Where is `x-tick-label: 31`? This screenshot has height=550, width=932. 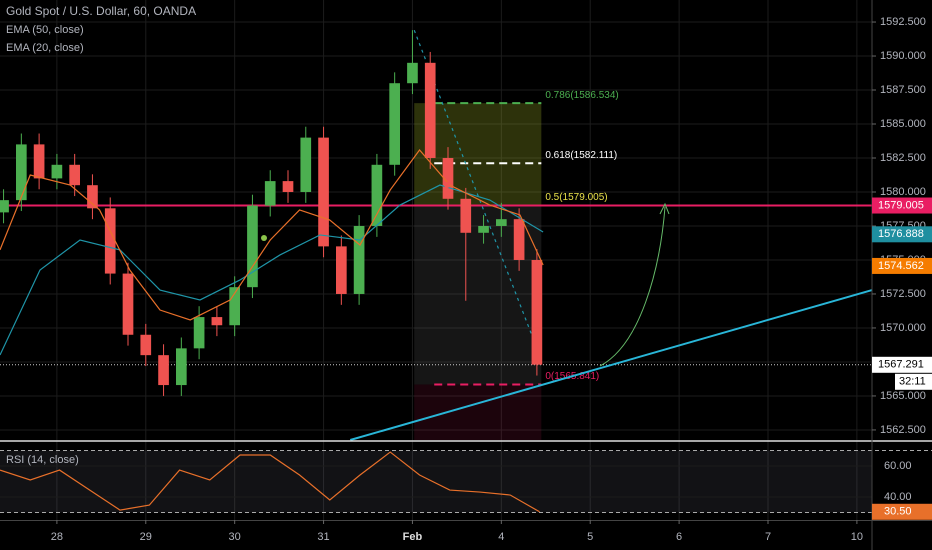 x-tick-label: 31 is located at coordinates (323, 537).